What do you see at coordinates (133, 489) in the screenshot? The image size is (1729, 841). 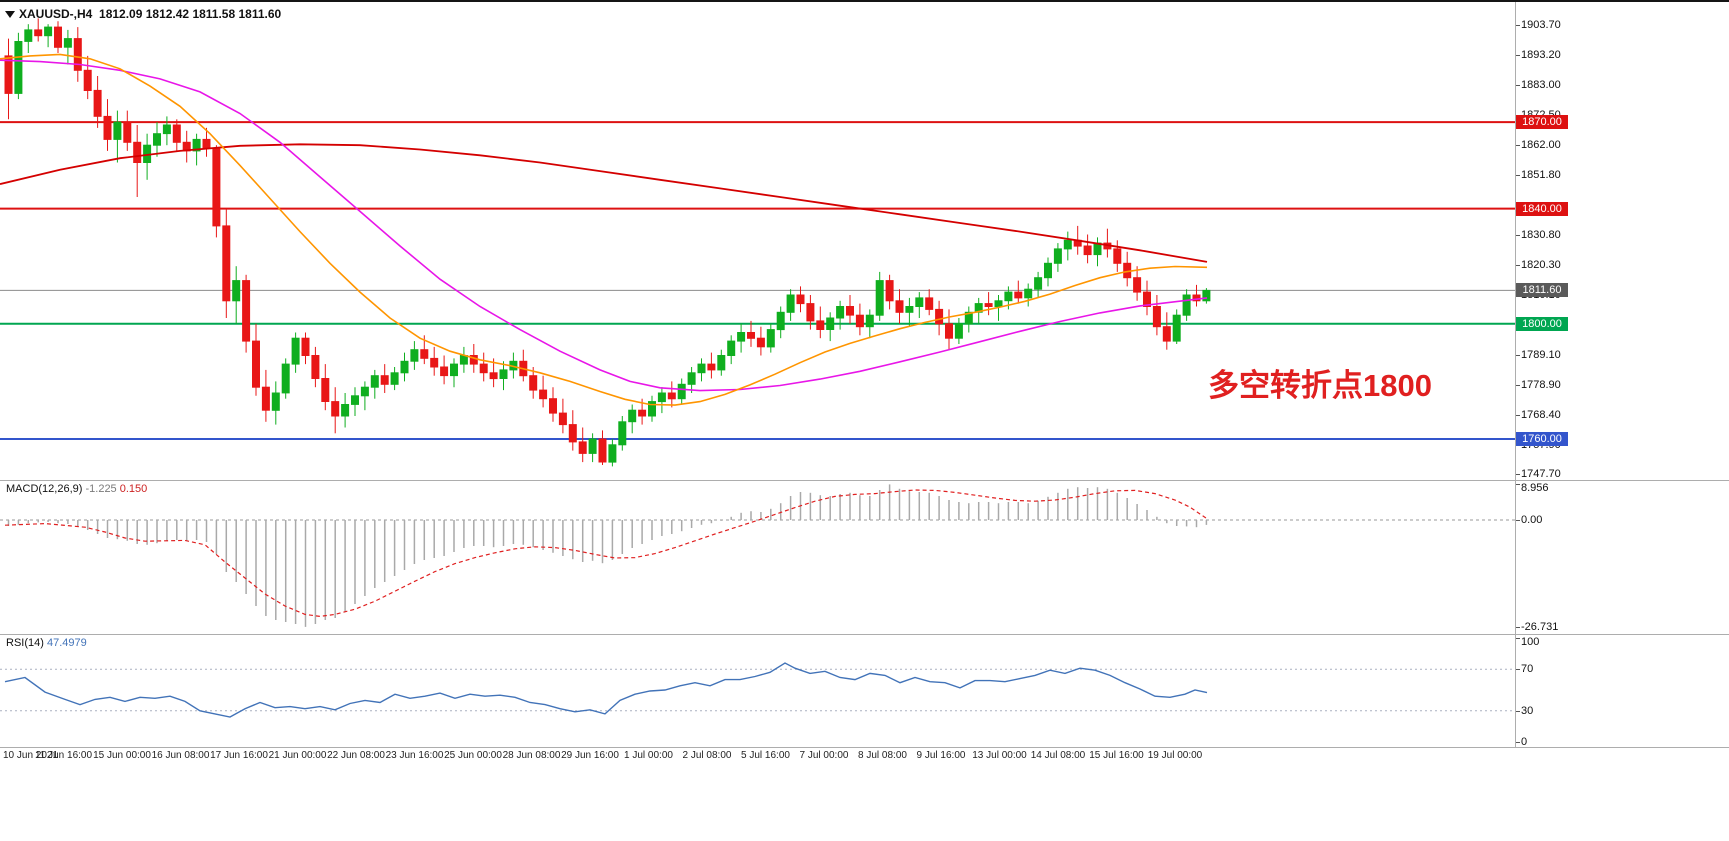 I see `macd-signal-value: 0.150` at bounding box center [133, 489].